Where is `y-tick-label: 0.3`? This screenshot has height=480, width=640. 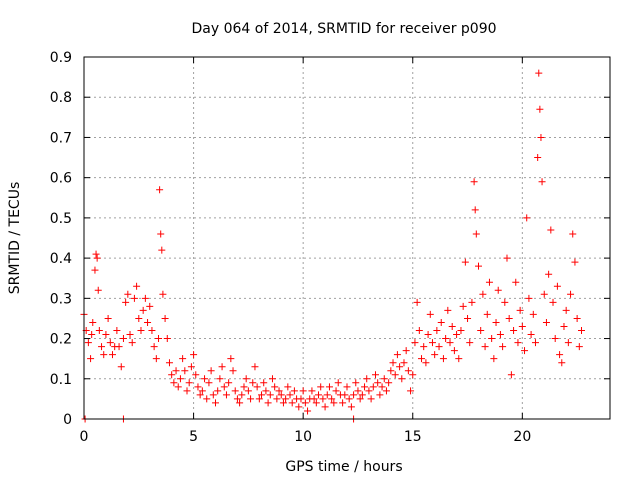
y-tick-label: 0.3 is located at coordinates (61, 299).